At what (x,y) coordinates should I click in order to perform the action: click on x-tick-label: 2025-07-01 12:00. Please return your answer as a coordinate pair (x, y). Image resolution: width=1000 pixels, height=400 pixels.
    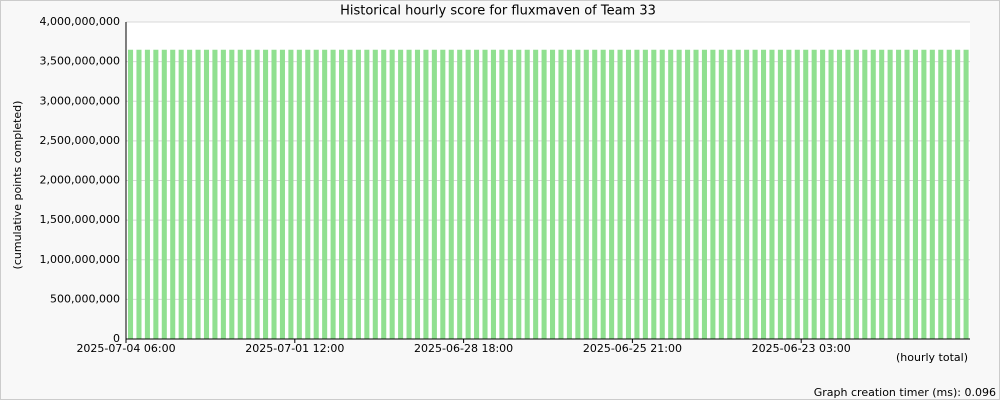
    Looking at the image, I should click on (294, 348).